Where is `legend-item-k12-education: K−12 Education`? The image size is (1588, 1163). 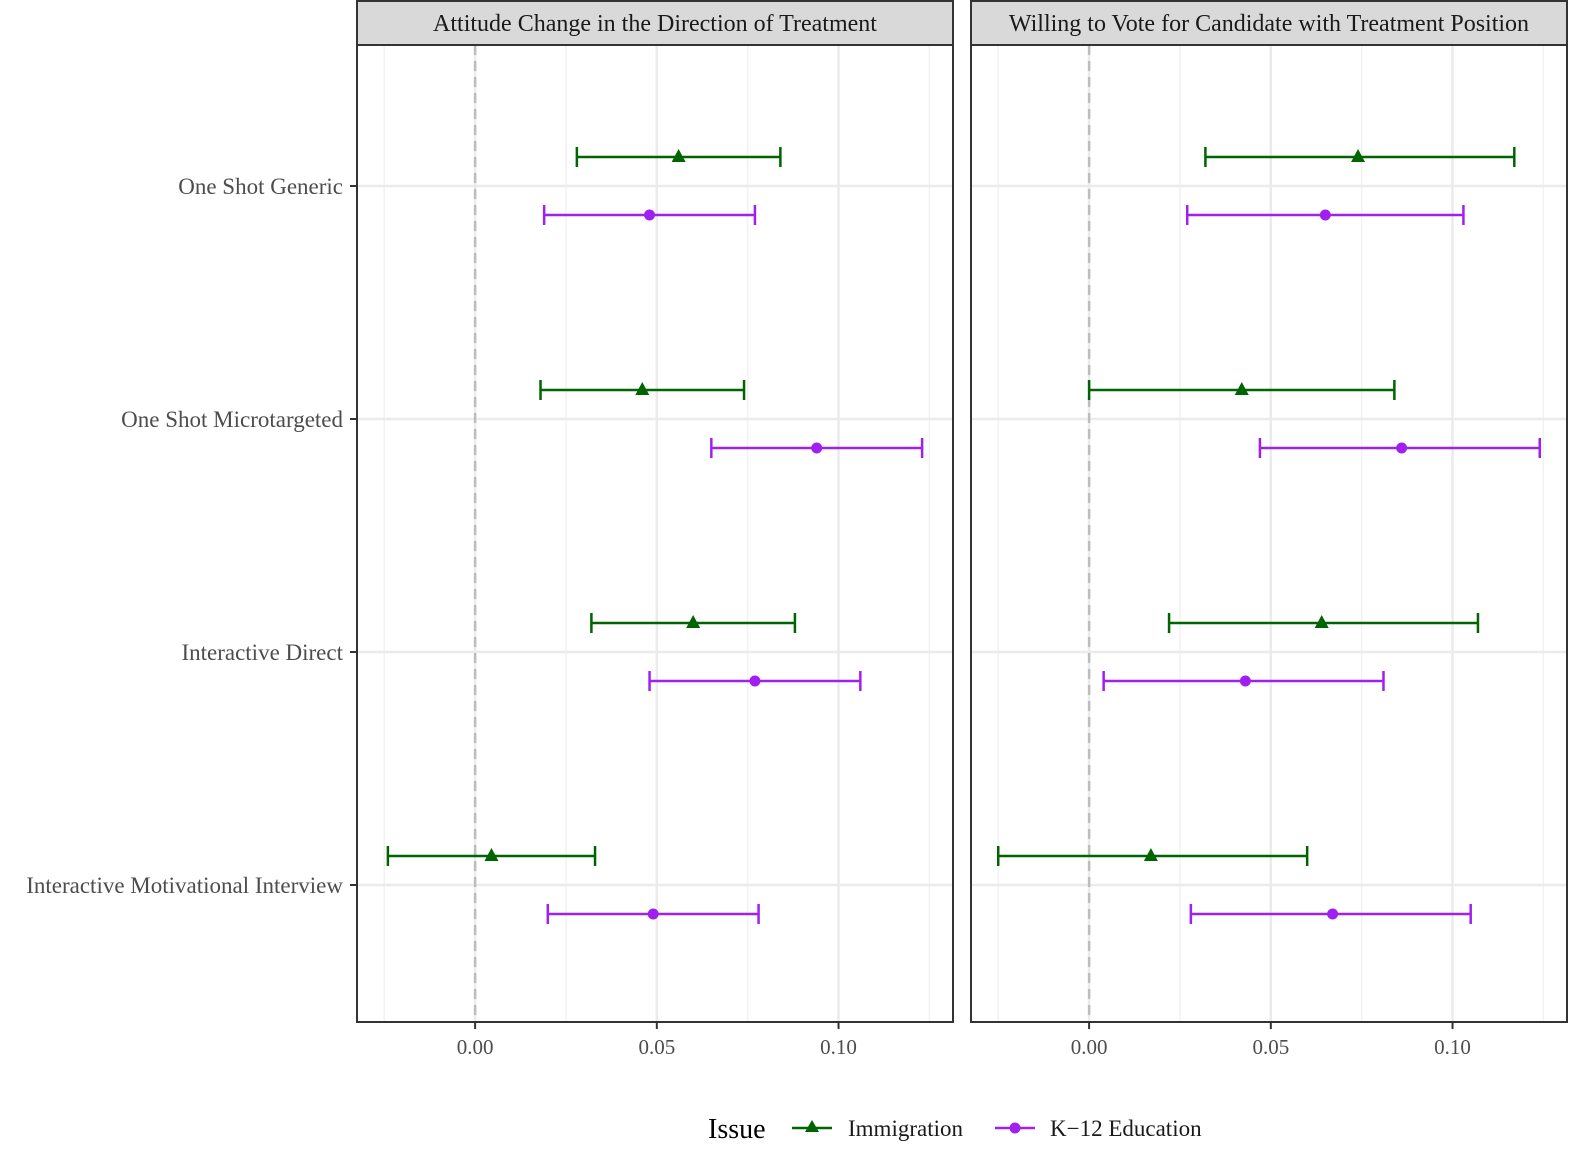
legend-item-k12-education: K−12 Education is located at coordinates (1098, 1128).